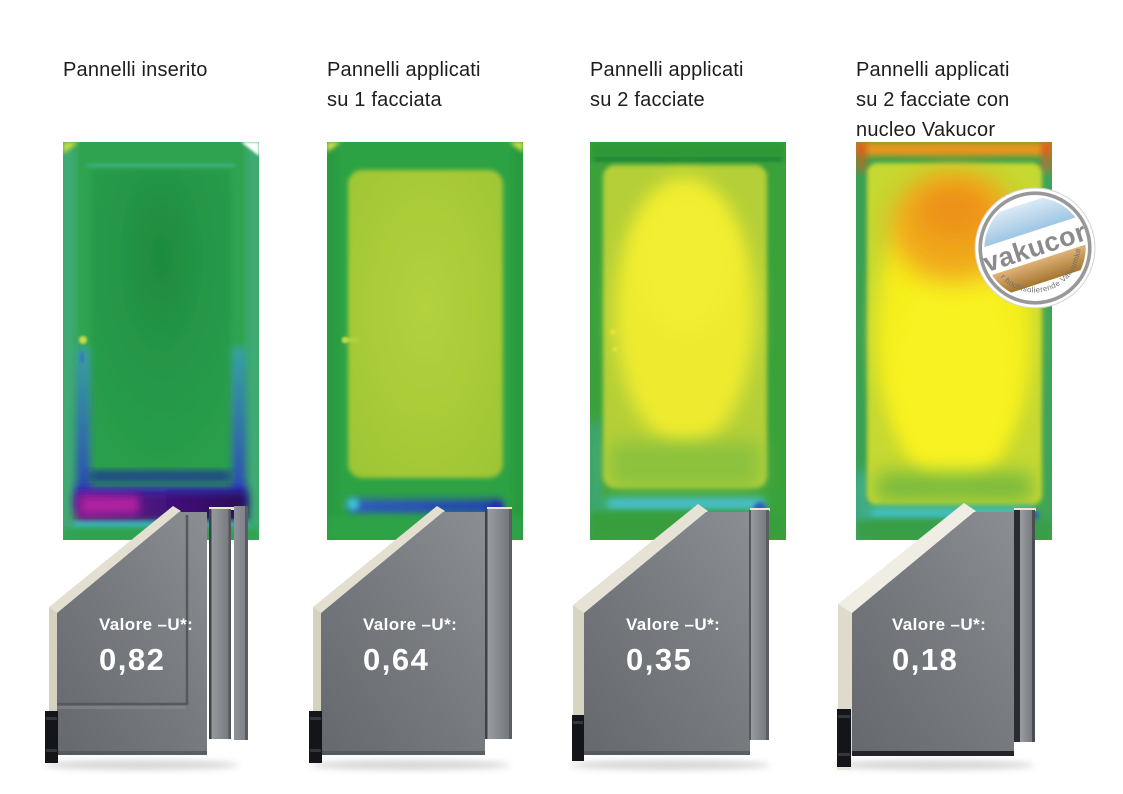 The image size is (1123, 794). Describe the element at coordinates (1035, 248) in the screenshot. I see `vakucor-badge: vakucor Der hochisolierende Vakuumkern` at that location.